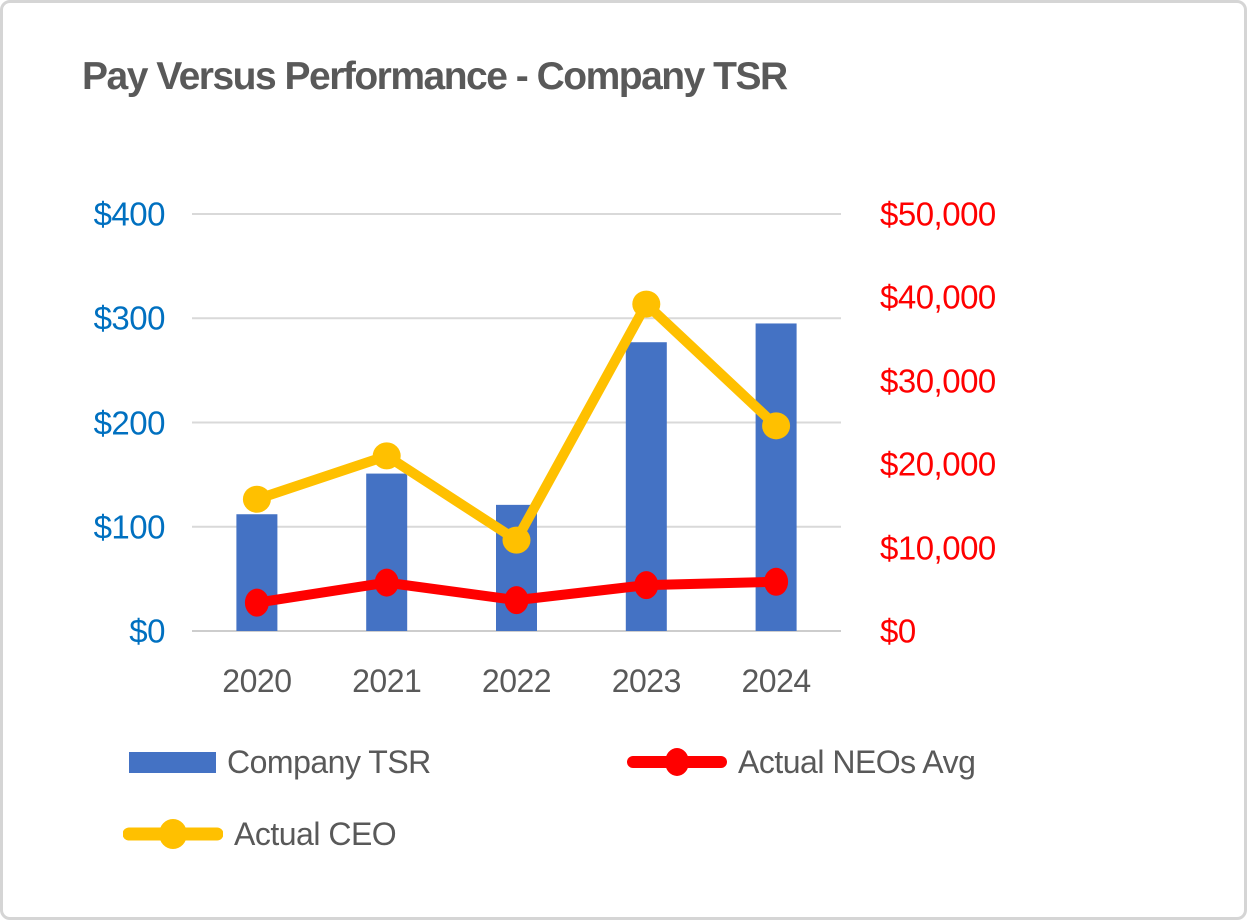 The height and width of the screenshot is (920, 1247). What do you see at coordinates (938, 464) in the screenshot?
I see `y-axis-right-tick: $20,000` at bounding box center [938, 464].